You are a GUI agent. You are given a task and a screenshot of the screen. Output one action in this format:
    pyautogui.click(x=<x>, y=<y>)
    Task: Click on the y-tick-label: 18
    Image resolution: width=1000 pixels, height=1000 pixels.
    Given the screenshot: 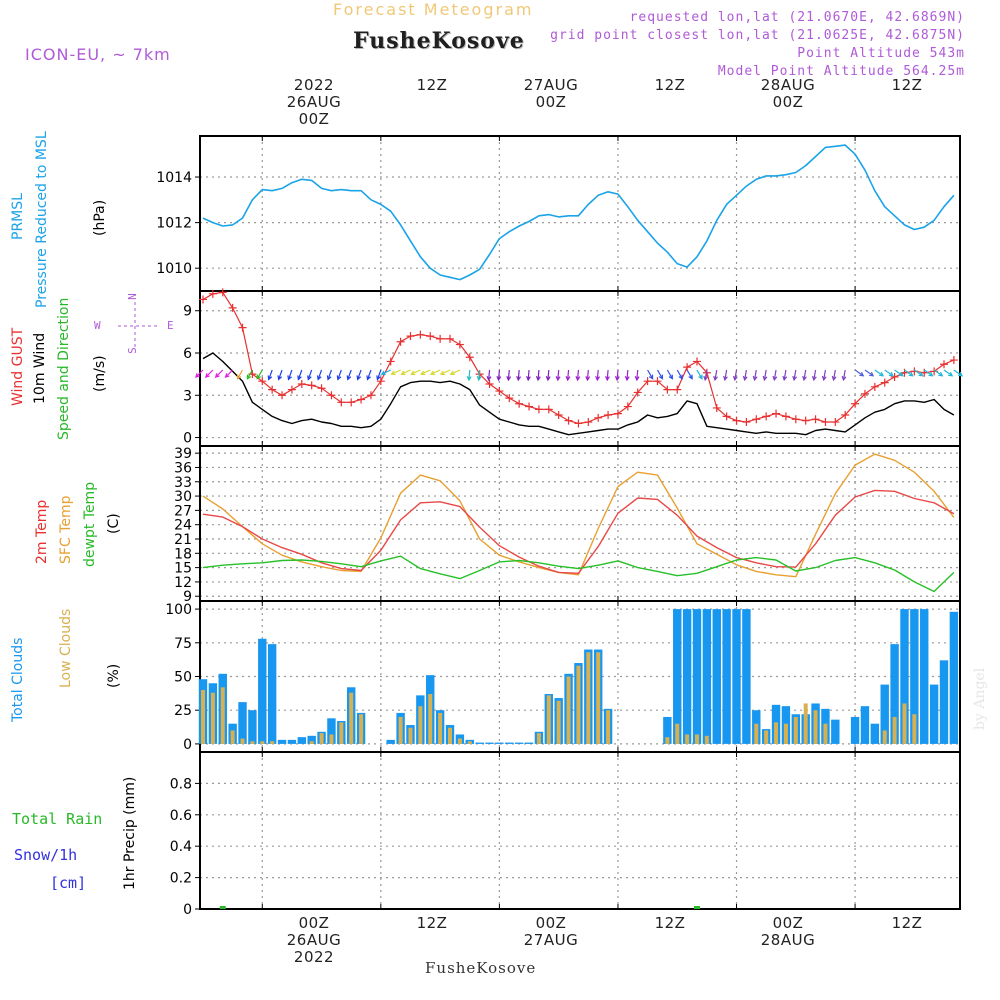 What is the action you would take?
    pyautogui.click(x=183, y=554)
    